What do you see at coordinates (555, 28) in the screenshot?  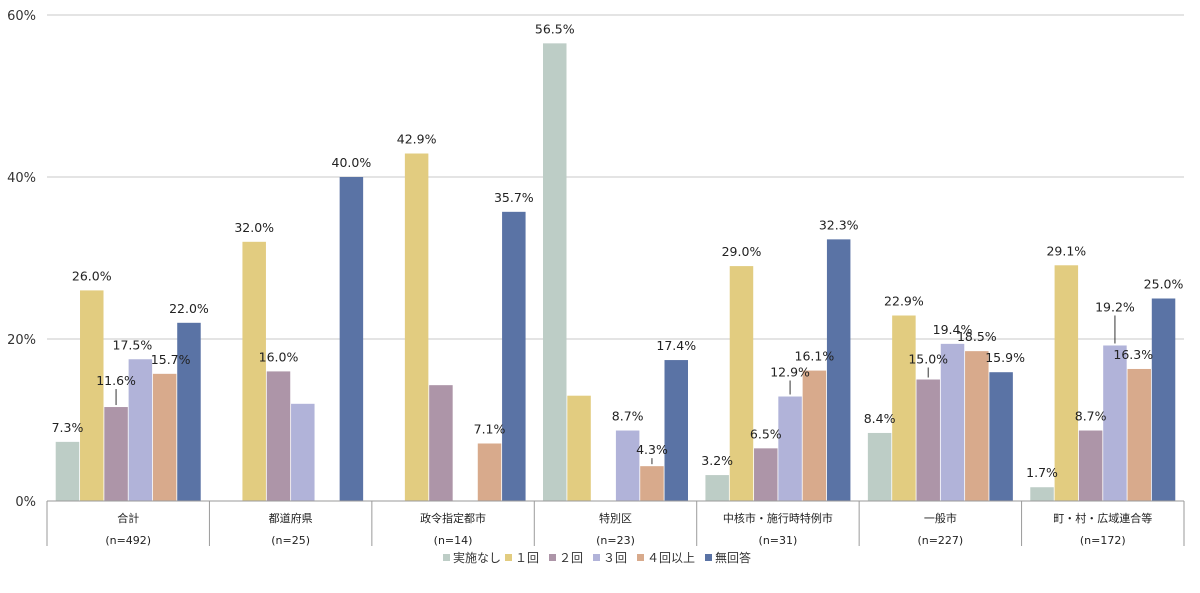 I see `data-label: 56.5%` at bounding box center [555, 28].